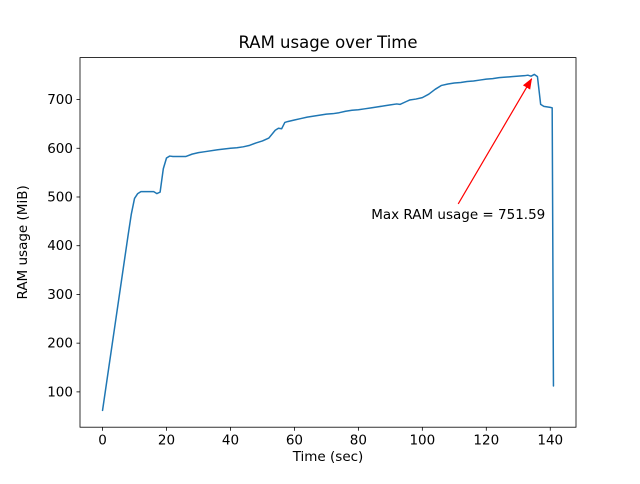  What do you see at coordinates (550, 441) in the screenshot?
I see `x-tick-label: 140` at bounding box center [550, 441].